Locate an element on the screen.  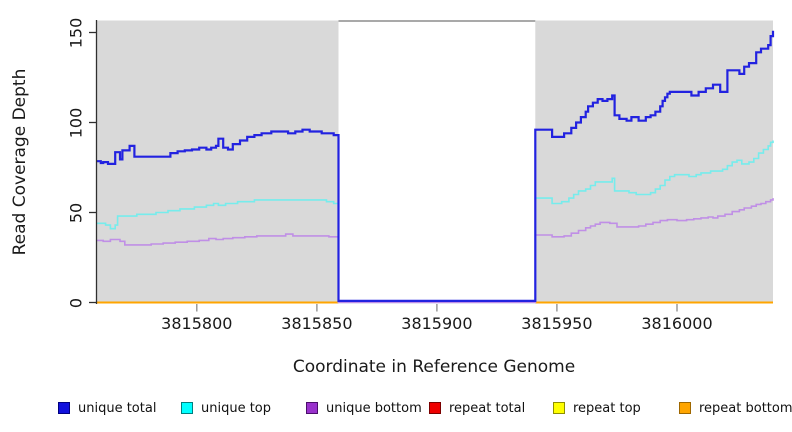
x-tick-label-3816000: 3816000 is located at coordinates (677, 323).